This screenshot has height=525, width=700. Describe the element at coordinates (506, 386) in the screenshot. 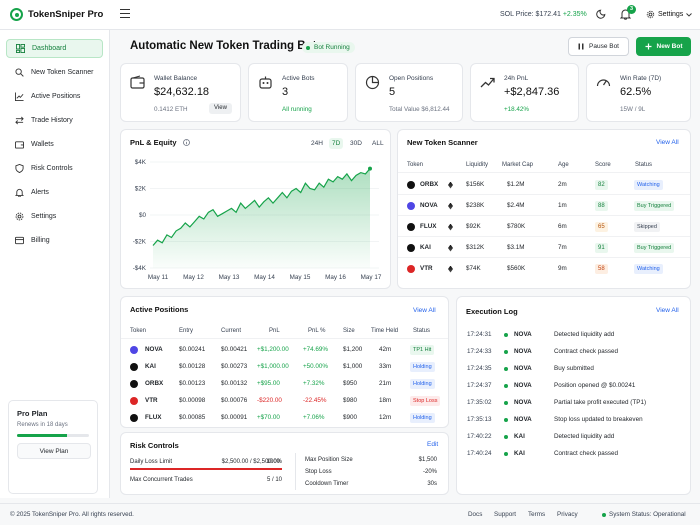

I see `log-status-dot` at that location.